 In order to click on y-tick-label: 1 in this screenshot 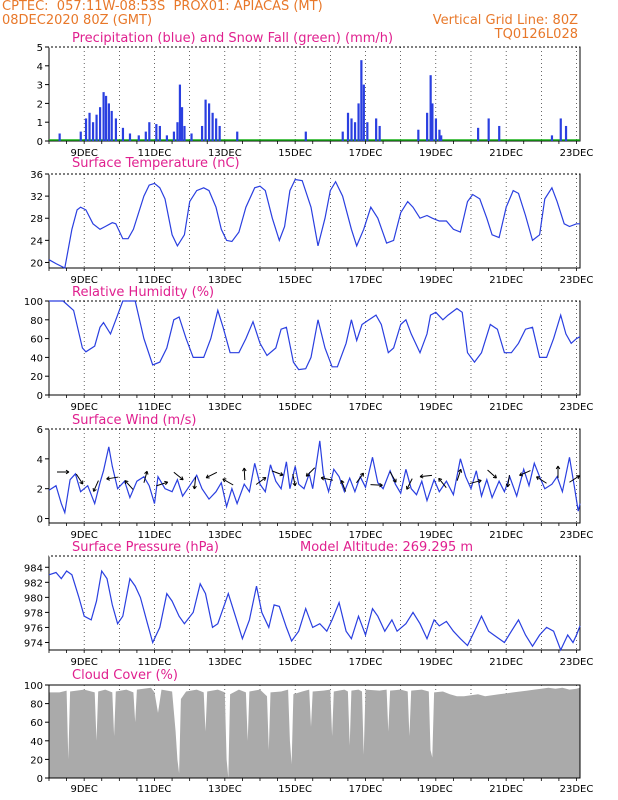, I will do `click(40, 123)`.